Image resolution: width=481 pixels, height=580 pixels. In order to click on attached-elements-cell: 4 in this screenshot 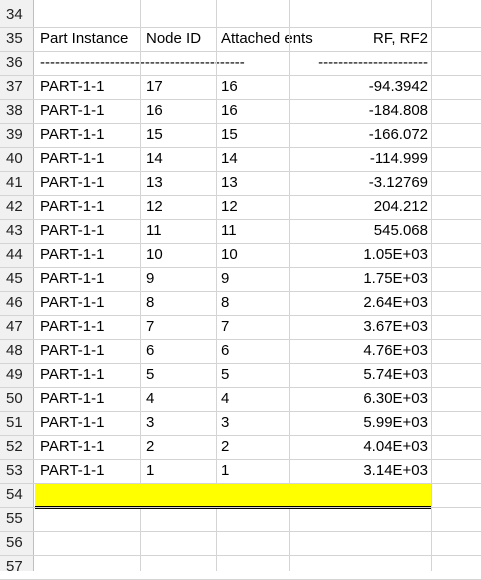, I will do `click(225, 398)`.